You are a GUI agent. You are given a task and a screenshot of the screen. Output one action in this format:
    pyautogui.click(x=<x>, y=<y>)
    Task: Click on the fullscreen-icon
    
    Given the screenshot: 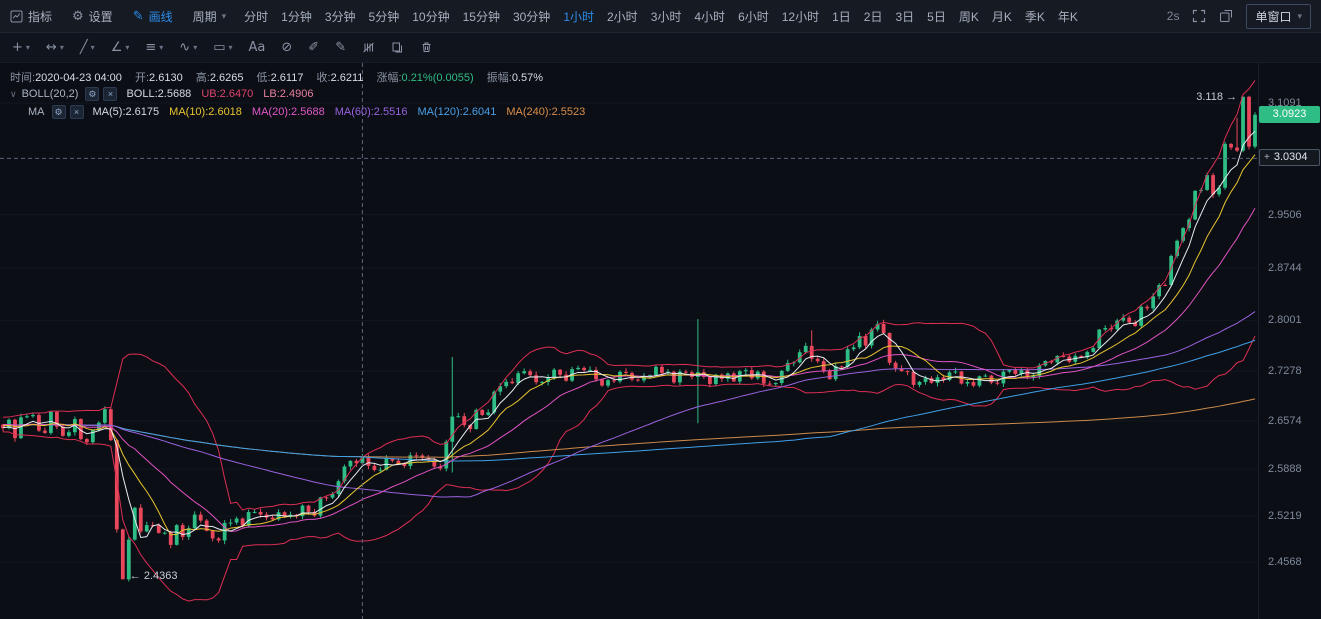 What is the action you would take?
    pyautogui.click(x=1199, y=16)
    